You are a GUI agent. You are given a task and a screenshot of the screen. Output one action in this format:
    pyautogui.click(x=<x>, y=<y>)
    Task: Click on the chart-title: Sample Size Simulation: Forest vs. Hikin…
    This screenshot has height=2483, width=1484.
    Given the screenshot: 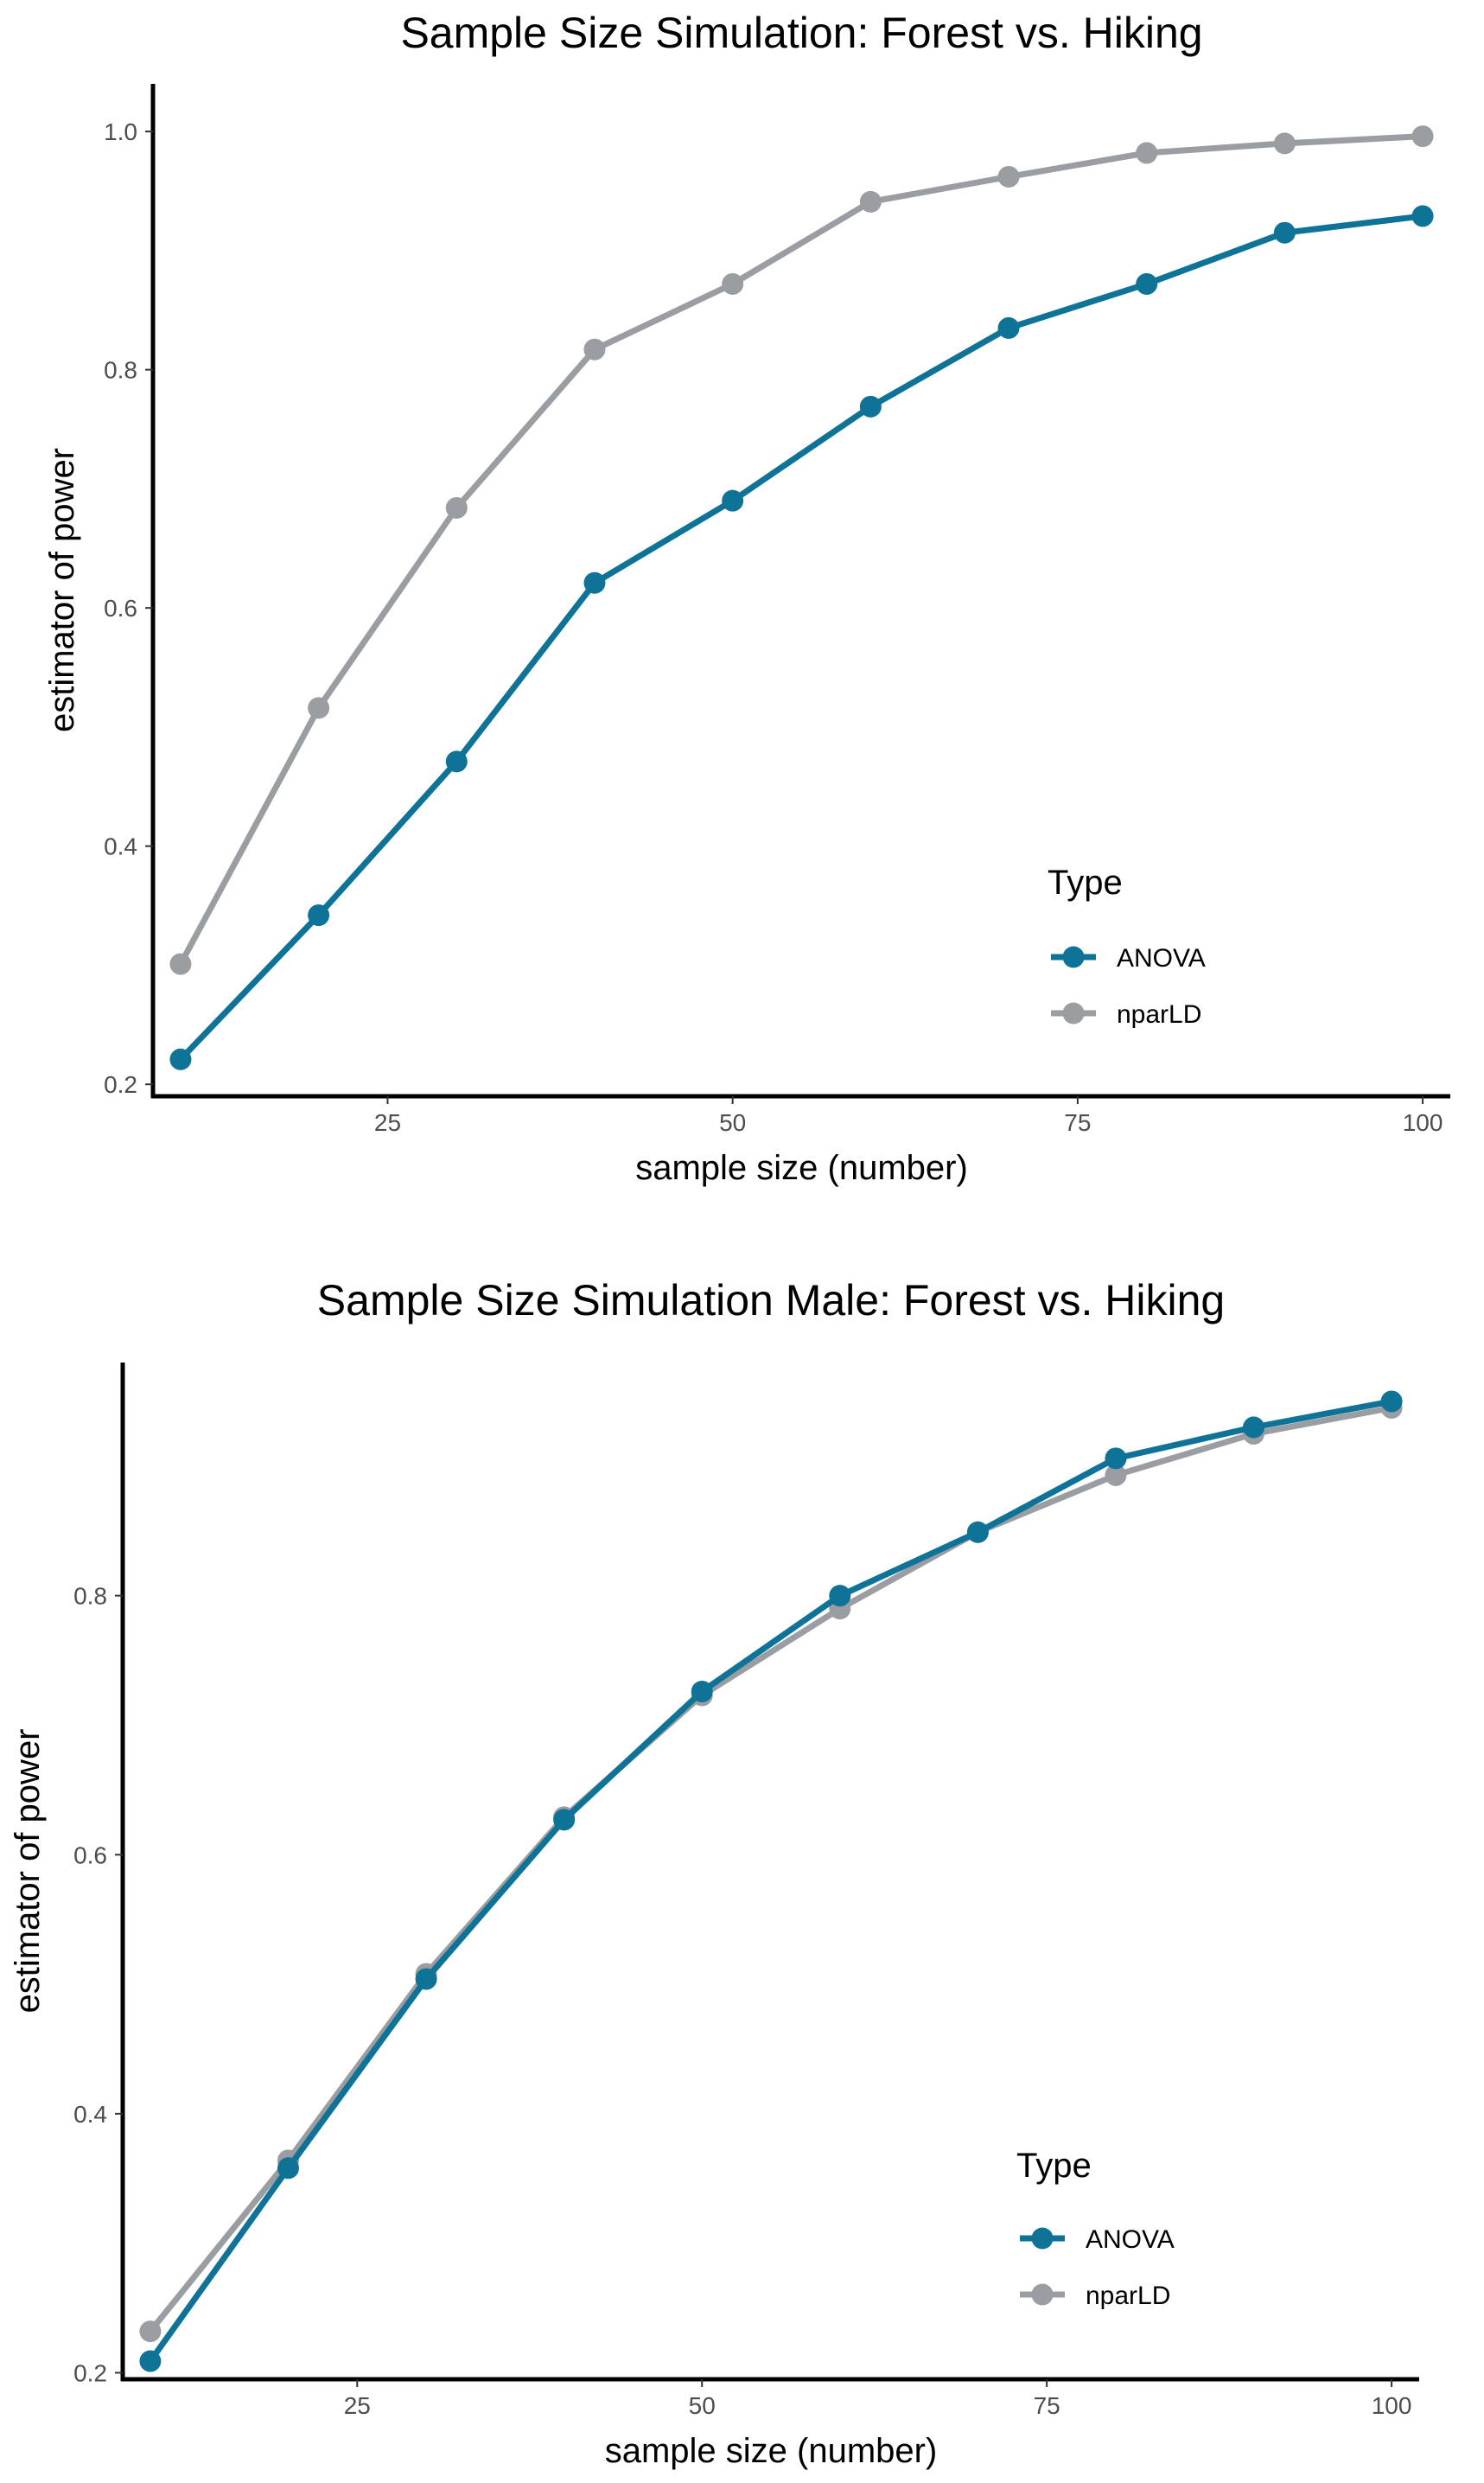 What is the action you would take?
    pyautogui.click(x=801, y=33)
    